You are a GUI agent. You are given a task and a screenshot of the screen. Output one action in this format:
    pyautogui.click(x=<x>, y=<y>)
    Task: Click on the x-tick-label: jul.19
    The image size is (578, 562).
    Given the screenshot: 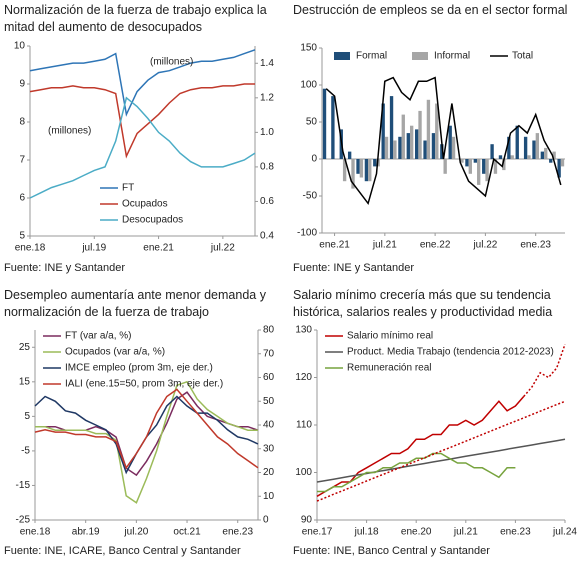 What is the action you would take?
    pyautogui.click(x=93, y=248)
    